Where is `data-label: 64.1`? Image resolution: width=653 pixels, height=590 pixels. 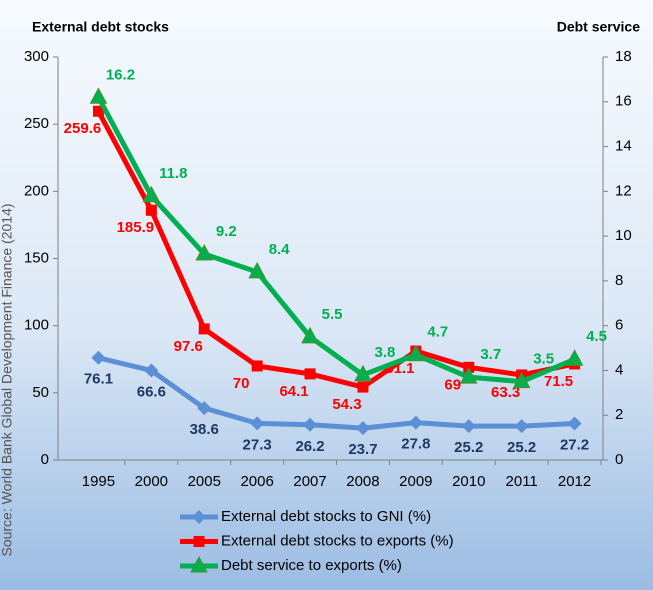
data-label: 64.1 is located at coordinates (293, 391).